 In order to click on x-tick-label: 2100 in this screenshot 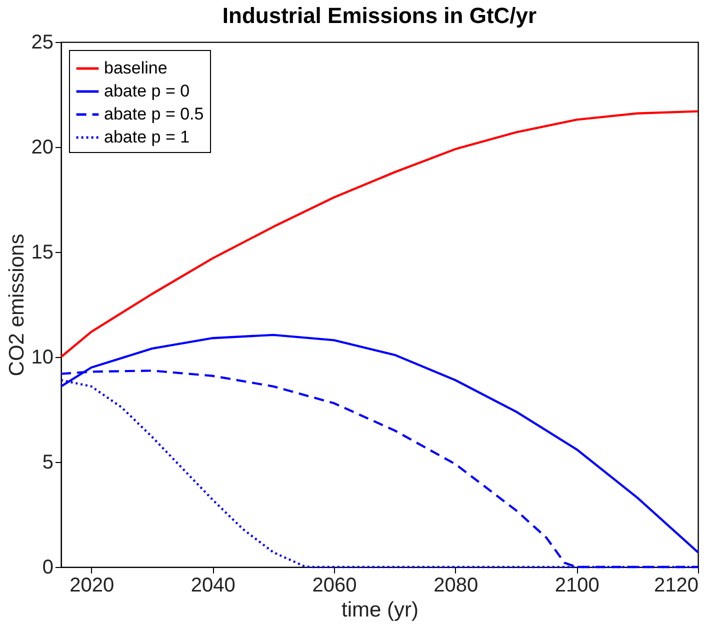, I will do `click(577, 585)`.